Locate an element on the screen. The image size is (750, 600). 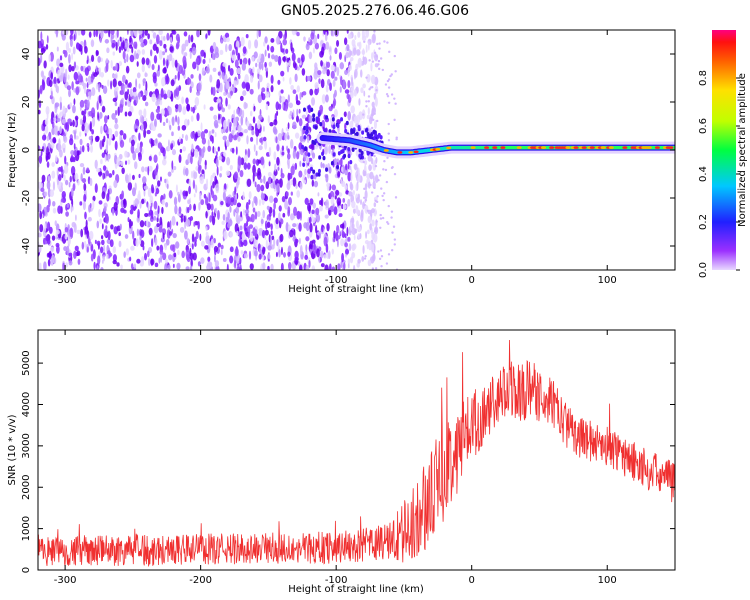
spectrogram-xtick-label: -100 is located at coordinates (336, 280).